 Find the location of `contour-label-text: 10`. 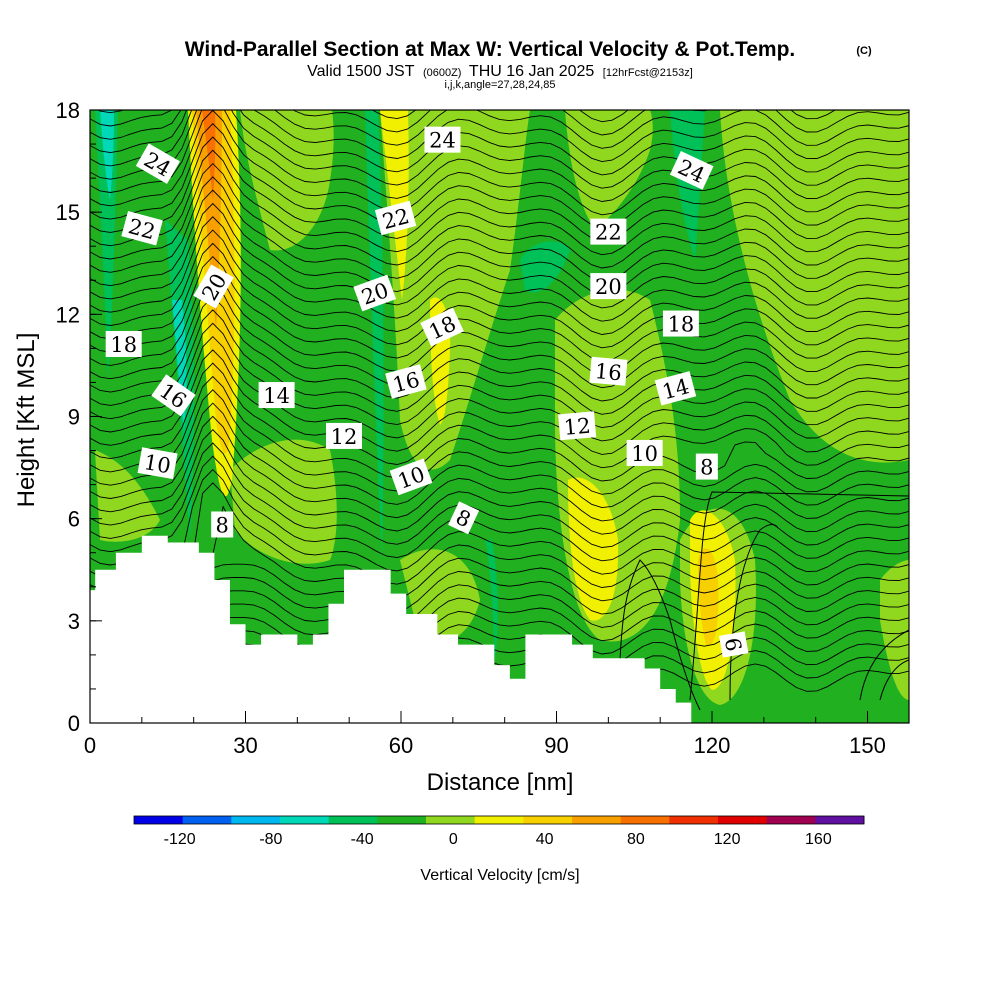

contour-label-text: 10 is located at coordinates (644, 454).